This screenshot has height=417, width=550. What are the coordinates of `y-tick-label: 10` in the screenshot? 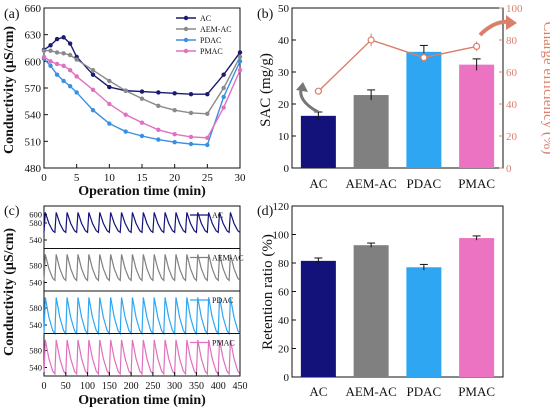 It's located at (284, 137).